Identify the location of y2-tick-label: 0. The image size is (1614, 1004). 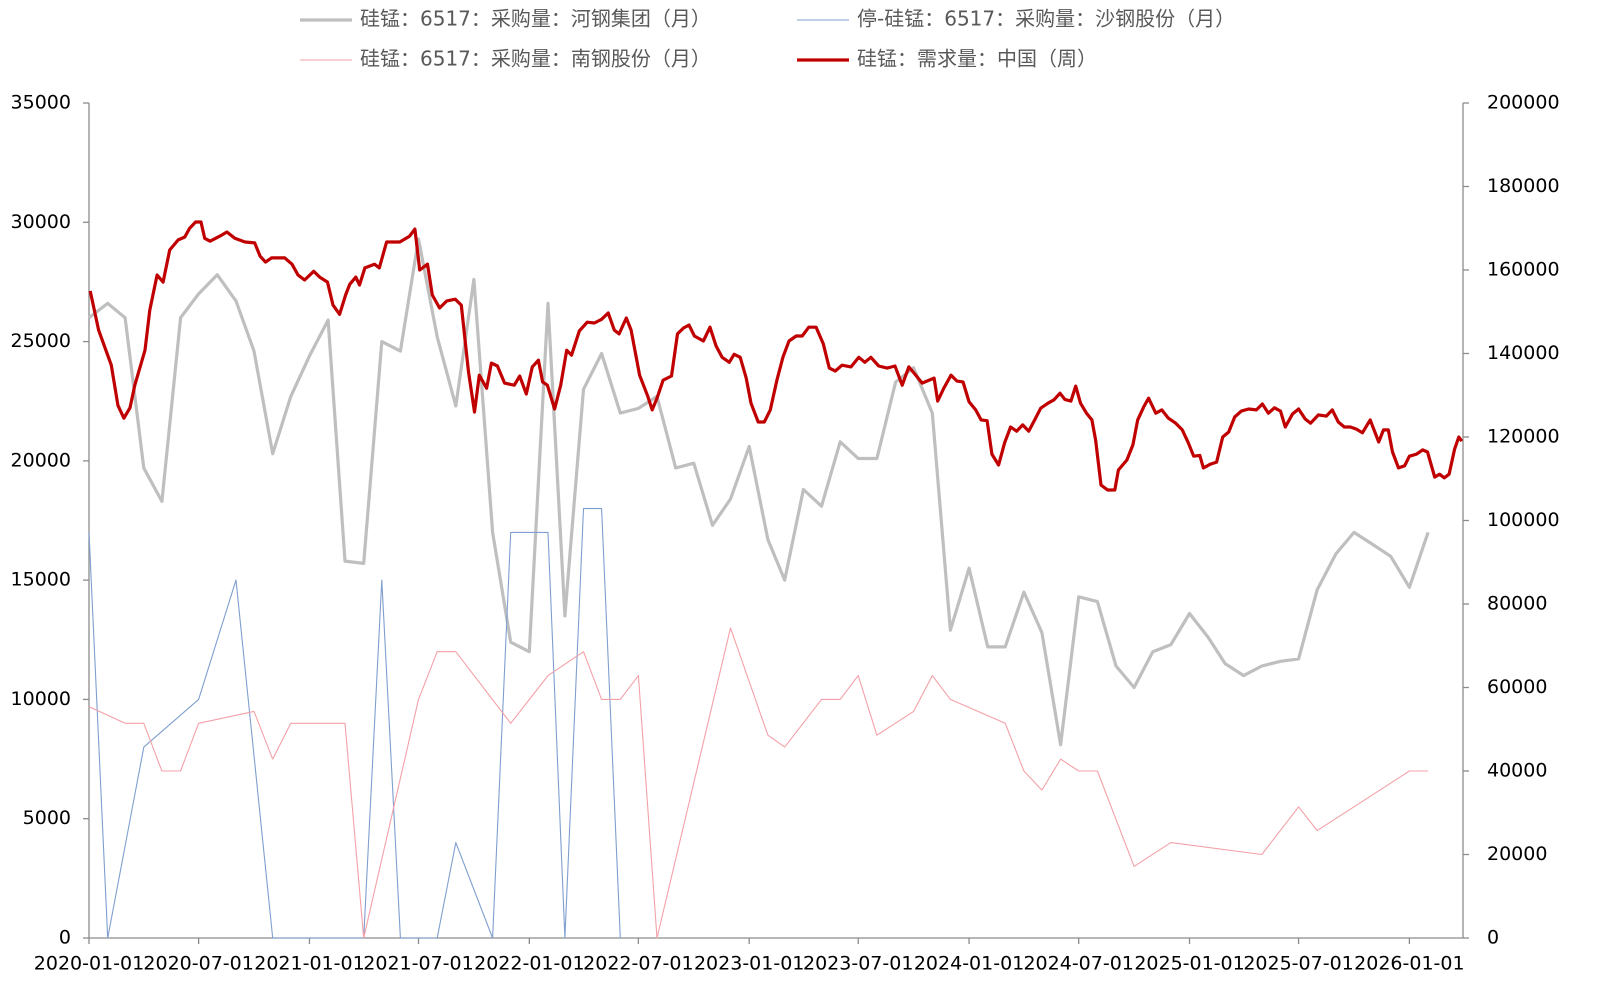
(1493, 938).